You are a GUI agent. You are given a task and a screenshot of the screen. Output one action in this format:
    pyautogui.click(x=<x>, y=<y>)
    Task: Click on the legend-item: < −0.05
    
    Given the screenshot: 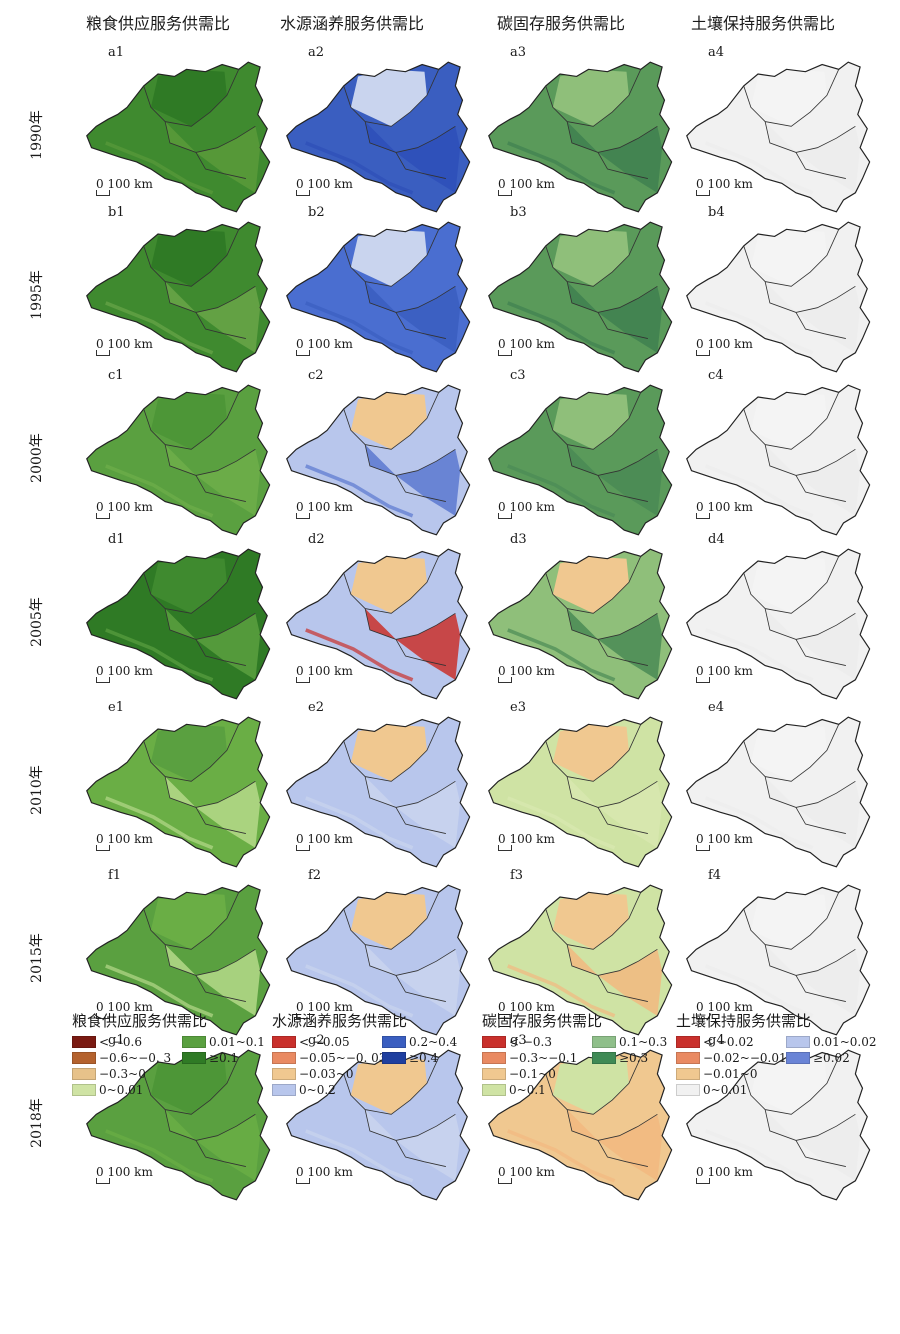 What is the action you would take?
    pyautogui.click(x=311, y=1042)
    